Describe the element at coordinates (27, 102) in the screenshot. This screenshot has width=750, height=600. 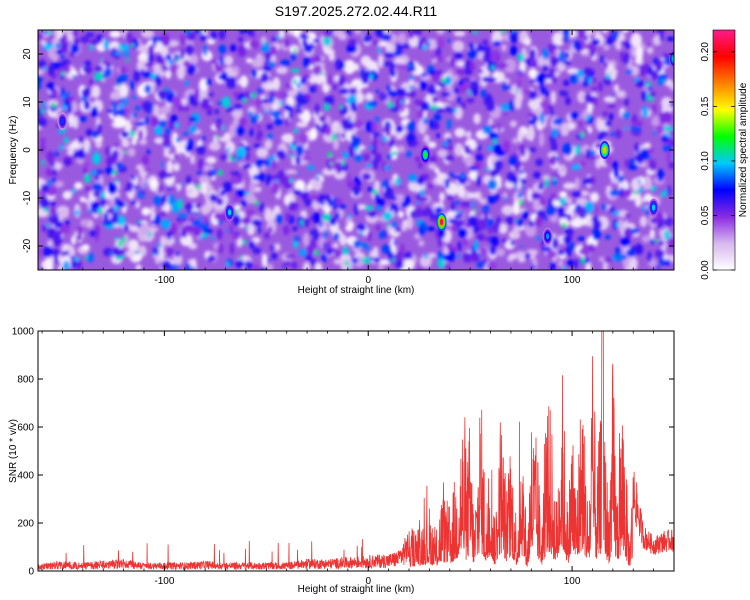
I see `spectrogram-y-tick-label: 10` at that location.